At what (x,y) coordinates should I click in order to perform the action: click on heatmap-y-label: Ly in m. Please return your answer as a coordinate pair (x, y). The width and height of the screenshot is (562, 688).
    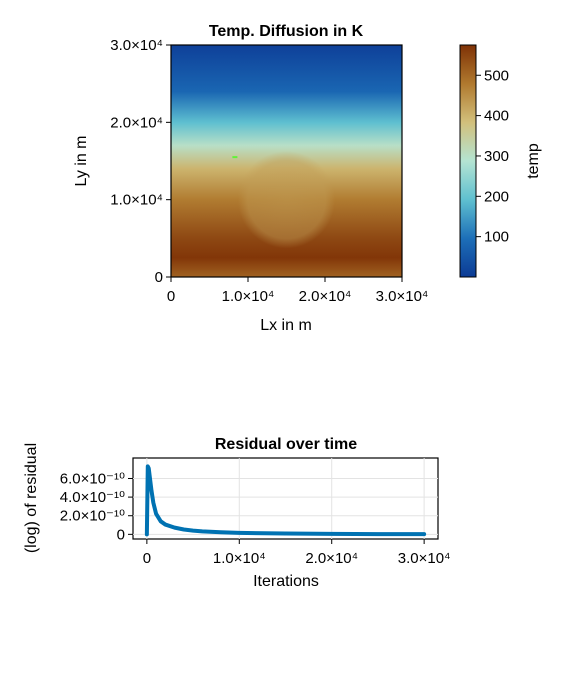
    Looking at the image, I should click on (81, 161).